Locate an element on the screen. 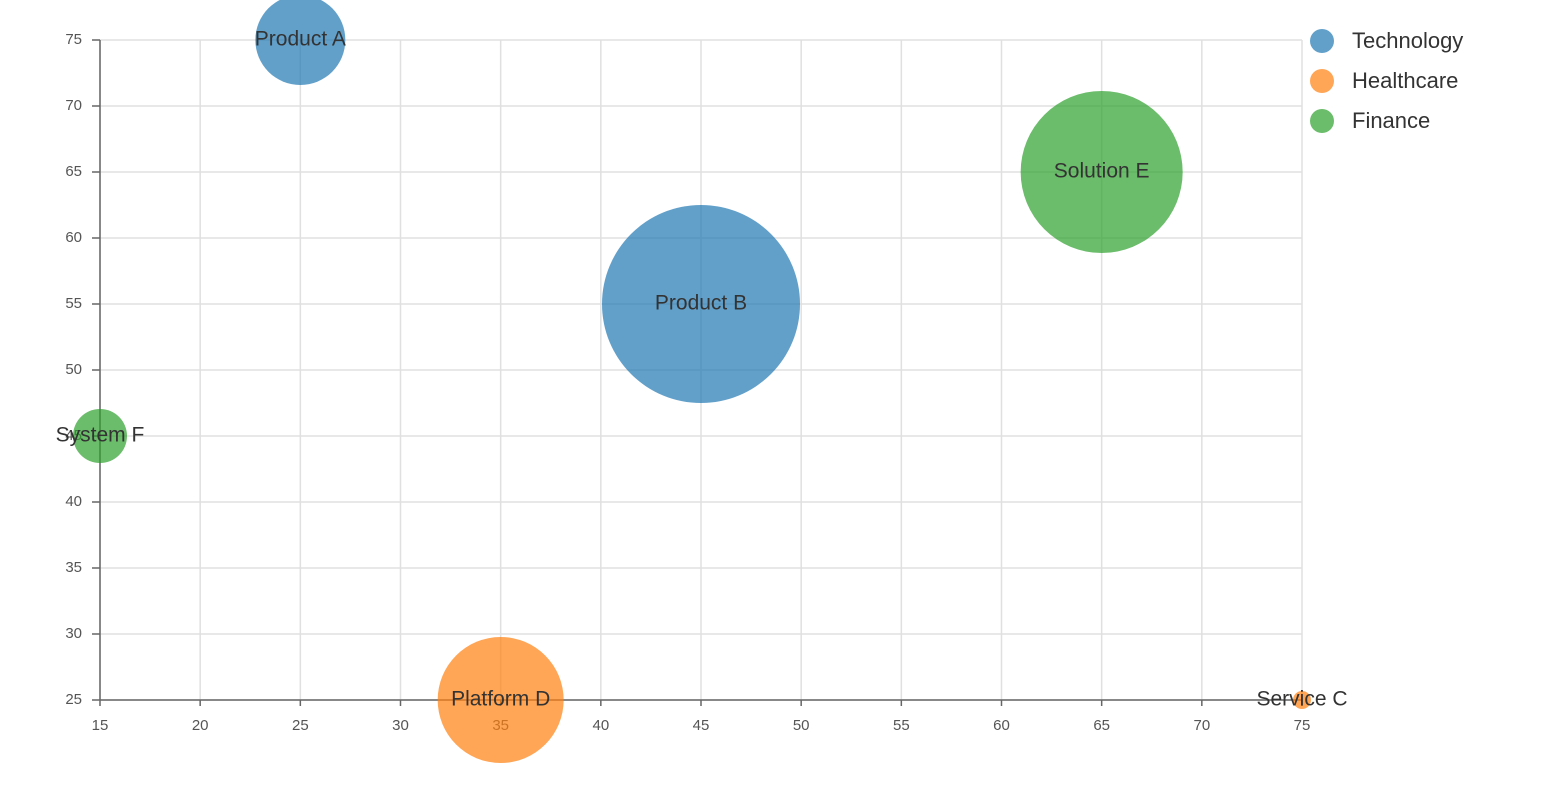  y-tick-label: 70 is located at coordinates (73, 105).